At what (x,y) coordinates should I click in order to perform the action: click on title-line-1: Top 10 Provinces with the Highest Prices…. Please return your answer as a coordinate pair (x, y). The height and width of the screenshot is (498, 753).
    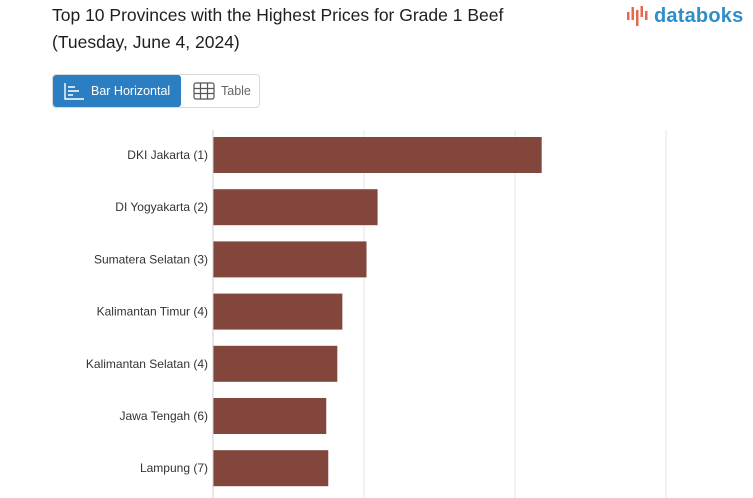
    Looking at the image, I should click on (278, 15).